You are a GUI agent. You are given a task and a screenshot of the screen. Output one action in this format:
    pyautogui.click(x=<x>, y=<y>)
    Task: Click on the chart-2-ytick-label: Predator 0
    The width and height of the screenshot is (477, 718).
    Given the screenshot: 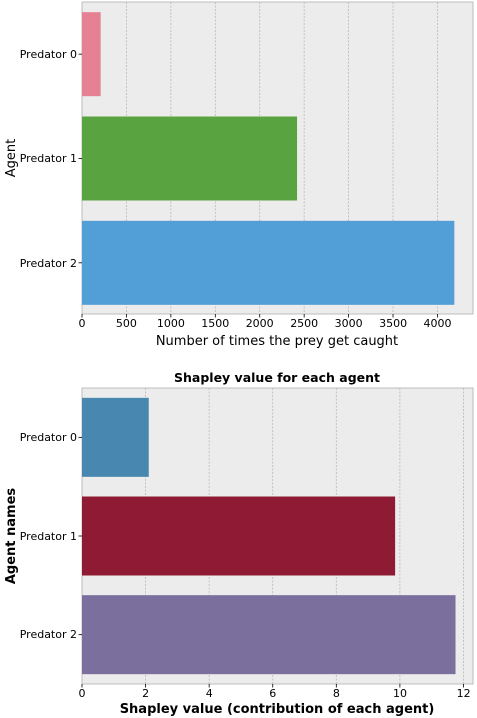 What is the action you would take?
    pyautogui.click(x=48, y=437)
    